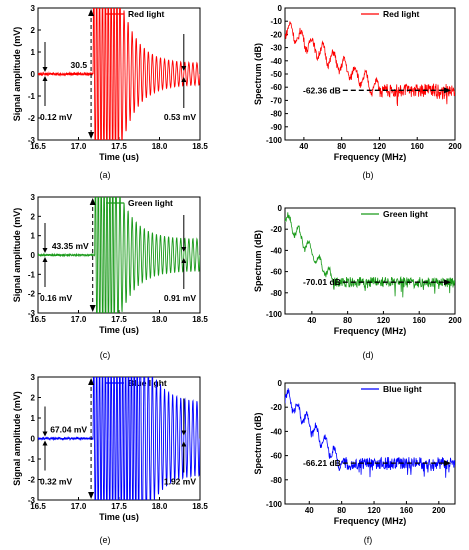  What do you see at coordinates (276, 431) in the screenshot?
I see `y-tick-label: -40` at bounding box center [276, 431].